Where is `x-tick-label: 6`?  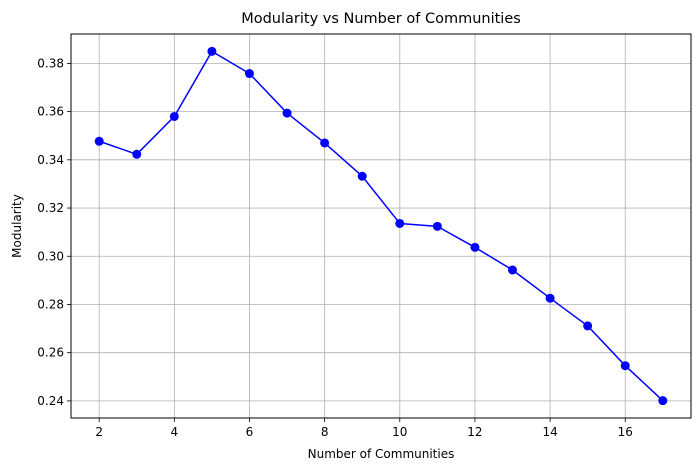
x-tick-label: 6 is located at coordinates (250, 432).